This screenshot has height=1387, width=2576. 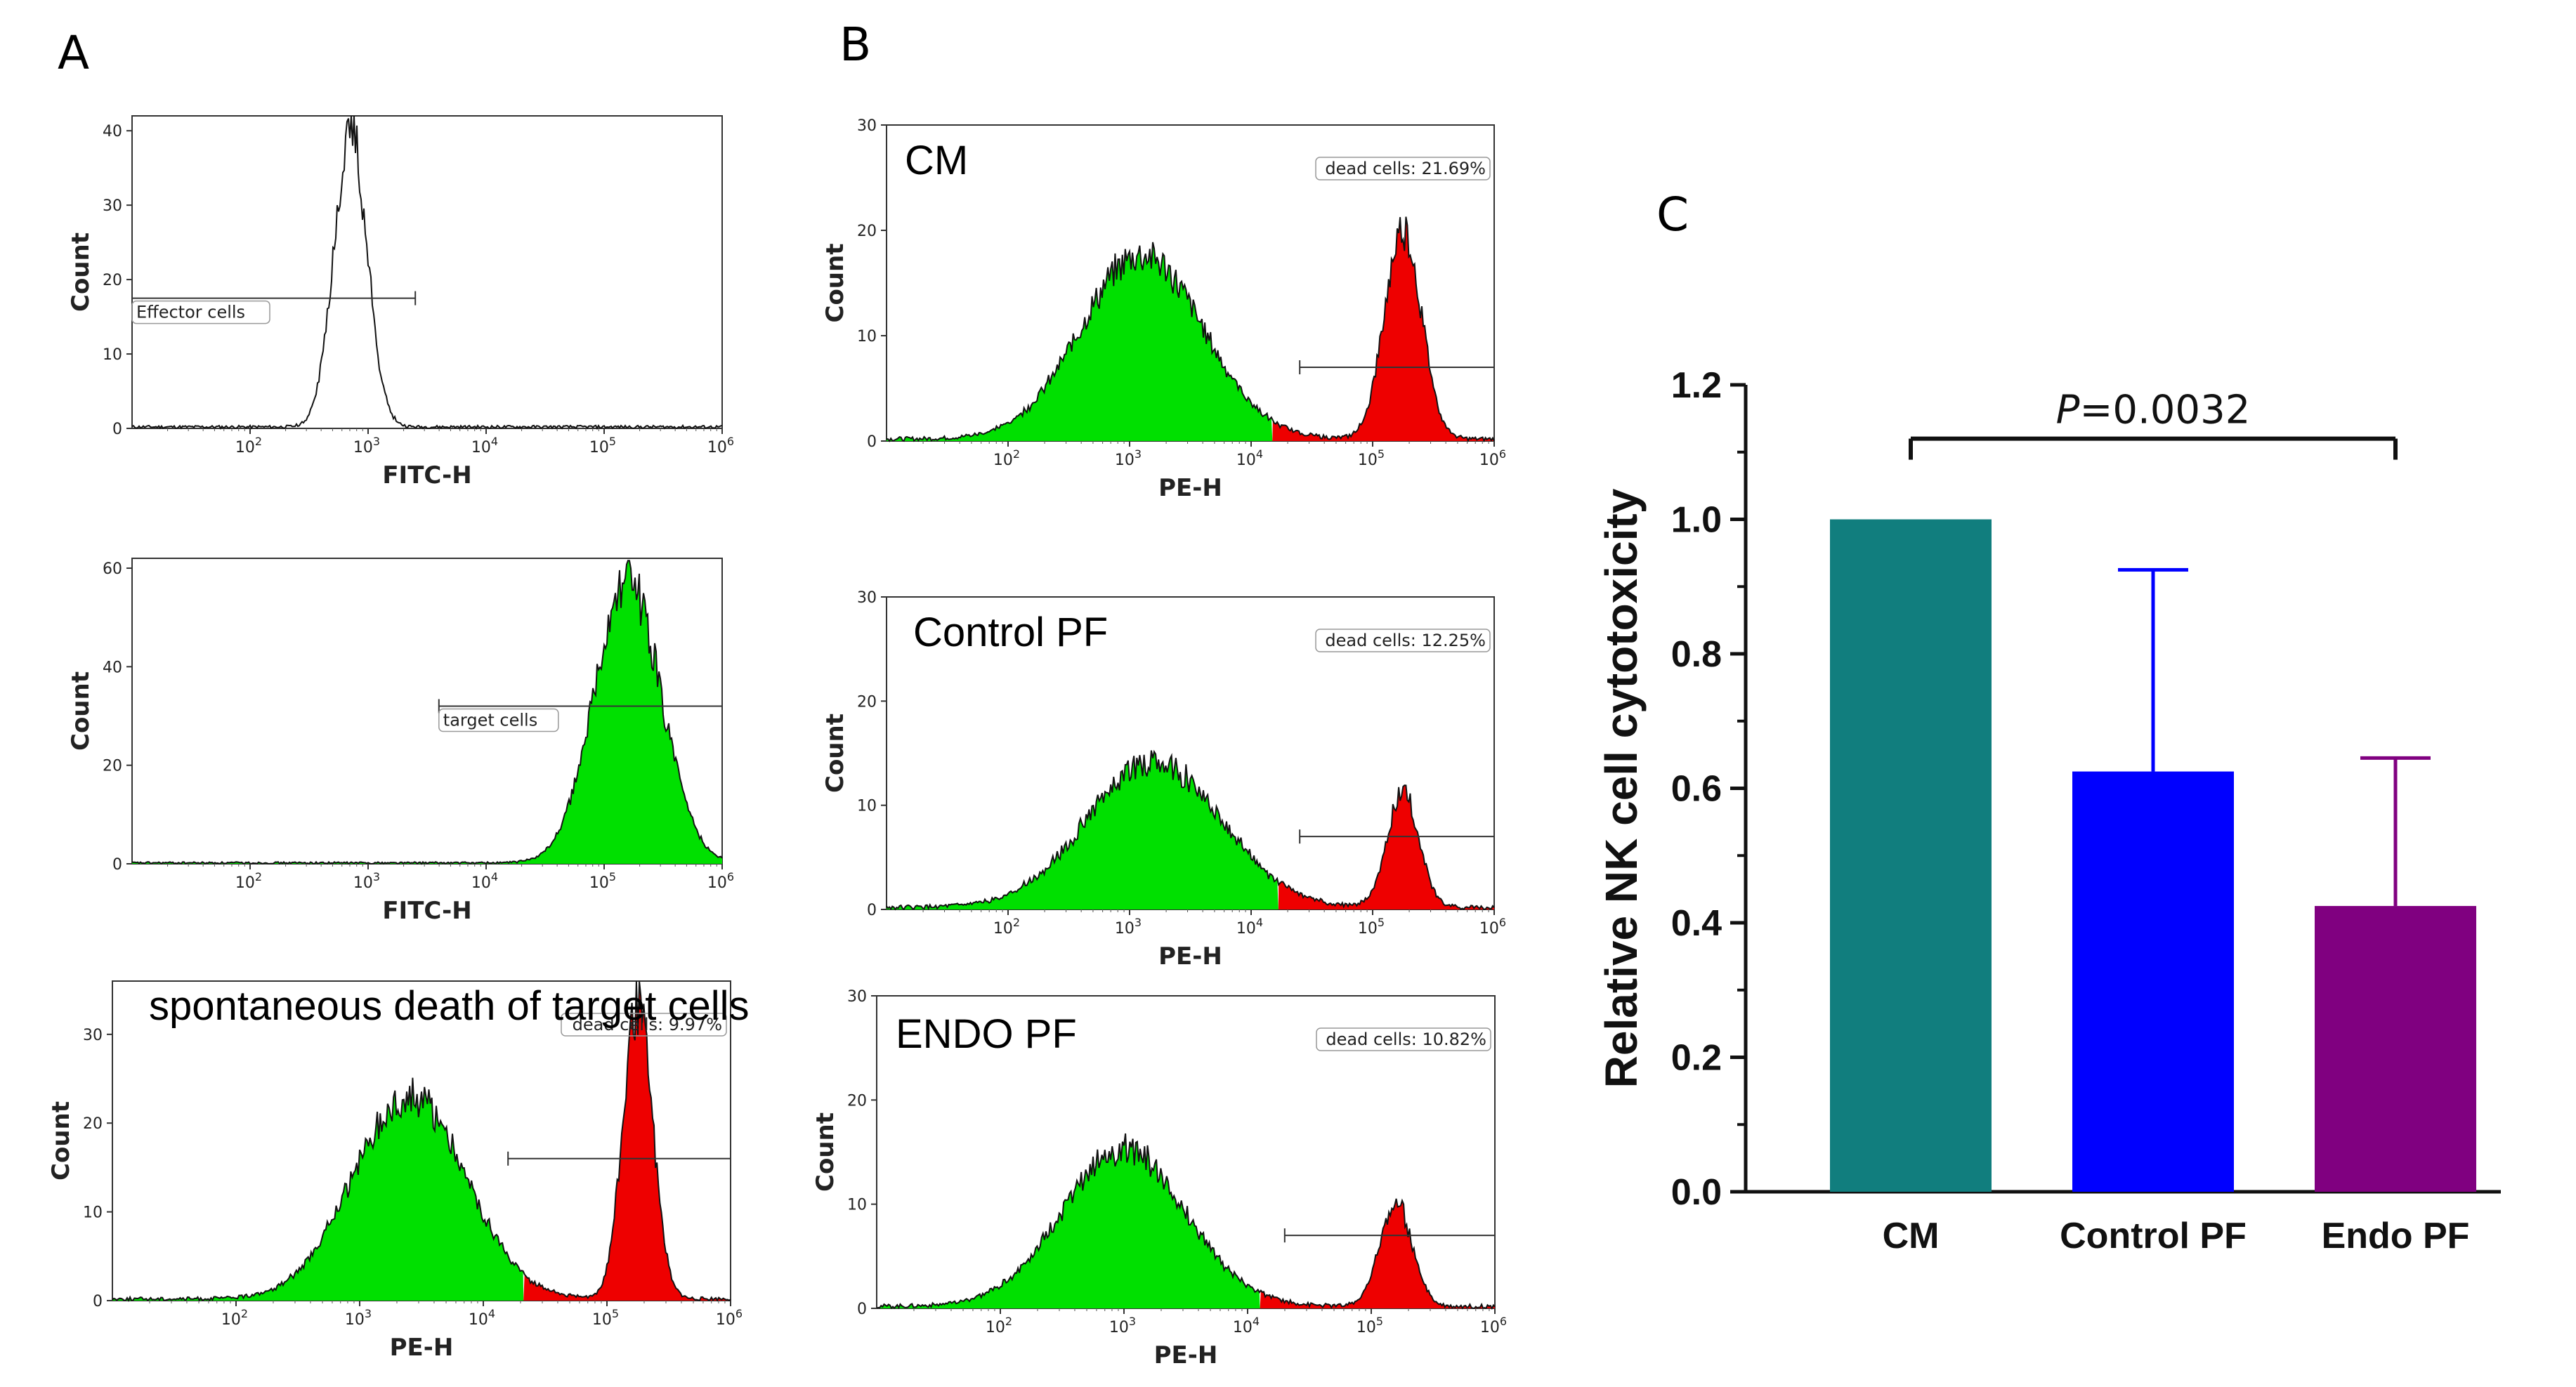 What do you see at coordinates (1697, 1058) in the screenshot?
I see `y-tick-label: 0.2` at bounding box center [1697, 1058].